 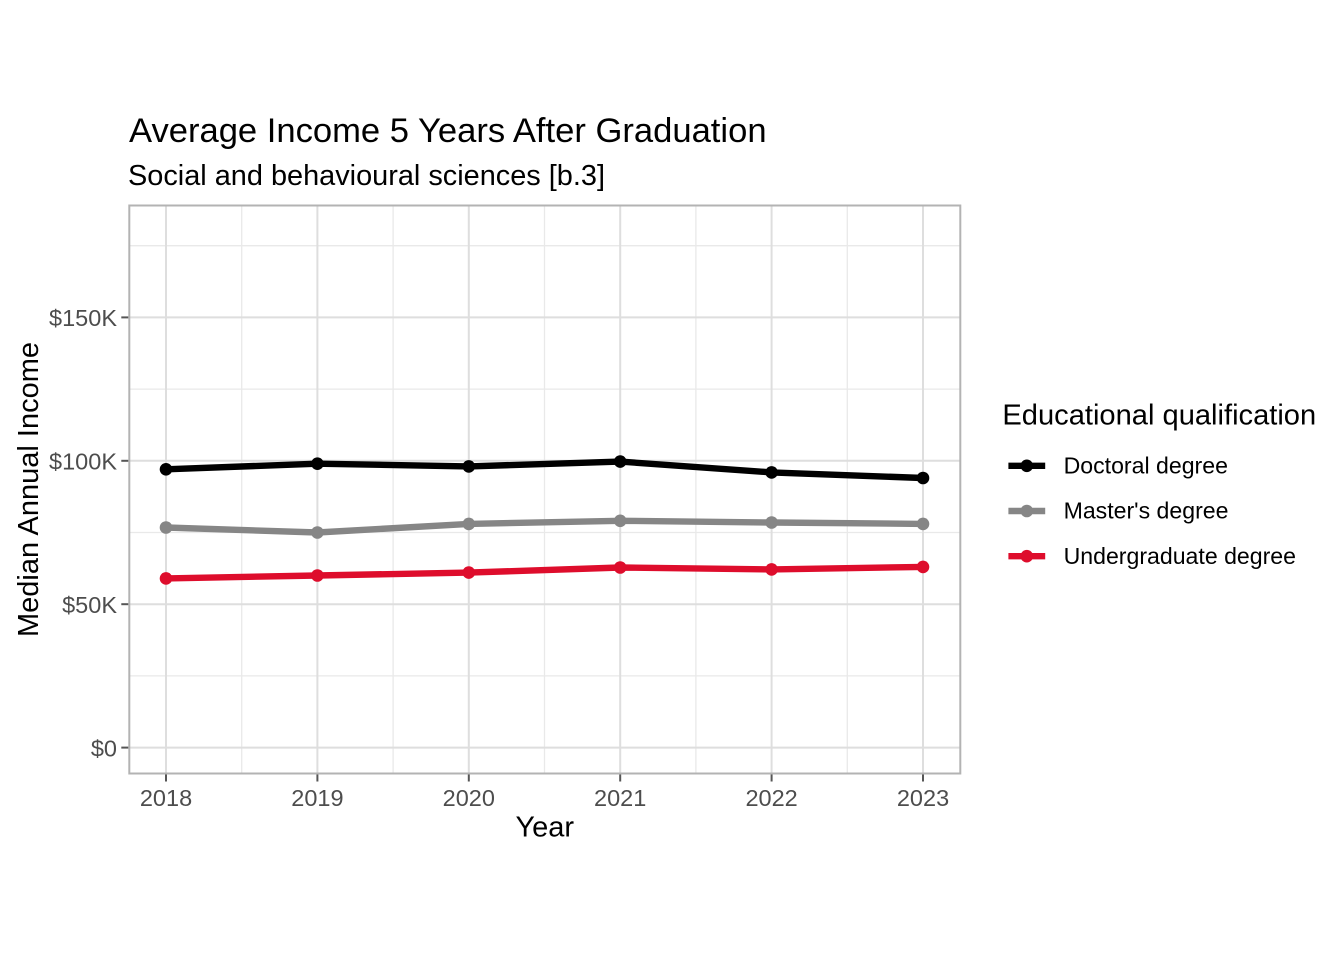 I want to click on svg-text: Educational qualification, so click(x=1159, y=416).